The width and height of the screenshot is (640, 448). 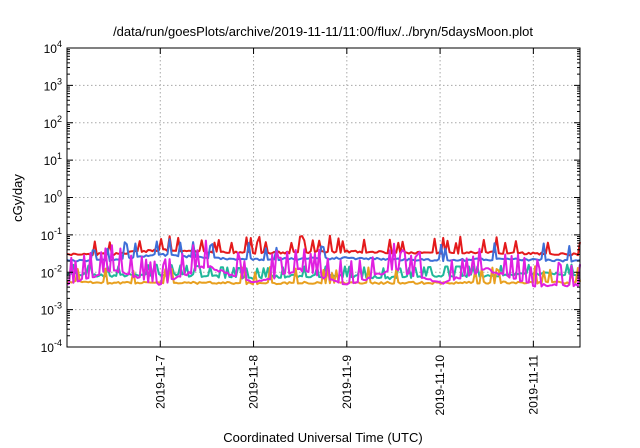 What do you see at coordinates (53, 84) in the screenshot?
I see `y-tick-label: 10³` at bounding box center [53, 84].